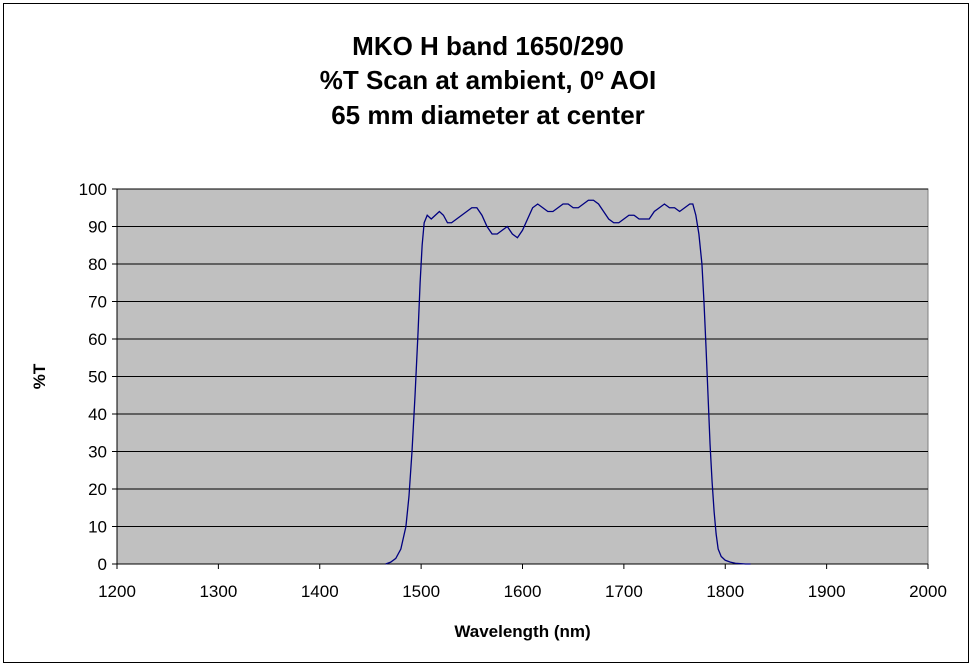 The image size is (976, 672). I want to click on x-tick-label: 1200, so click(117, 591).